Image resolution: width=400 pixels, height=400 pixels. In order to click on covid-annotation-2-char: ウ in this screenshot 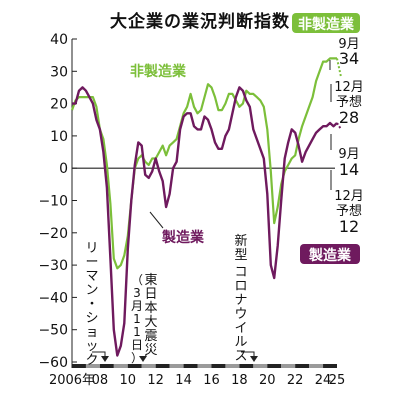, I will do `click(240, 314)`.